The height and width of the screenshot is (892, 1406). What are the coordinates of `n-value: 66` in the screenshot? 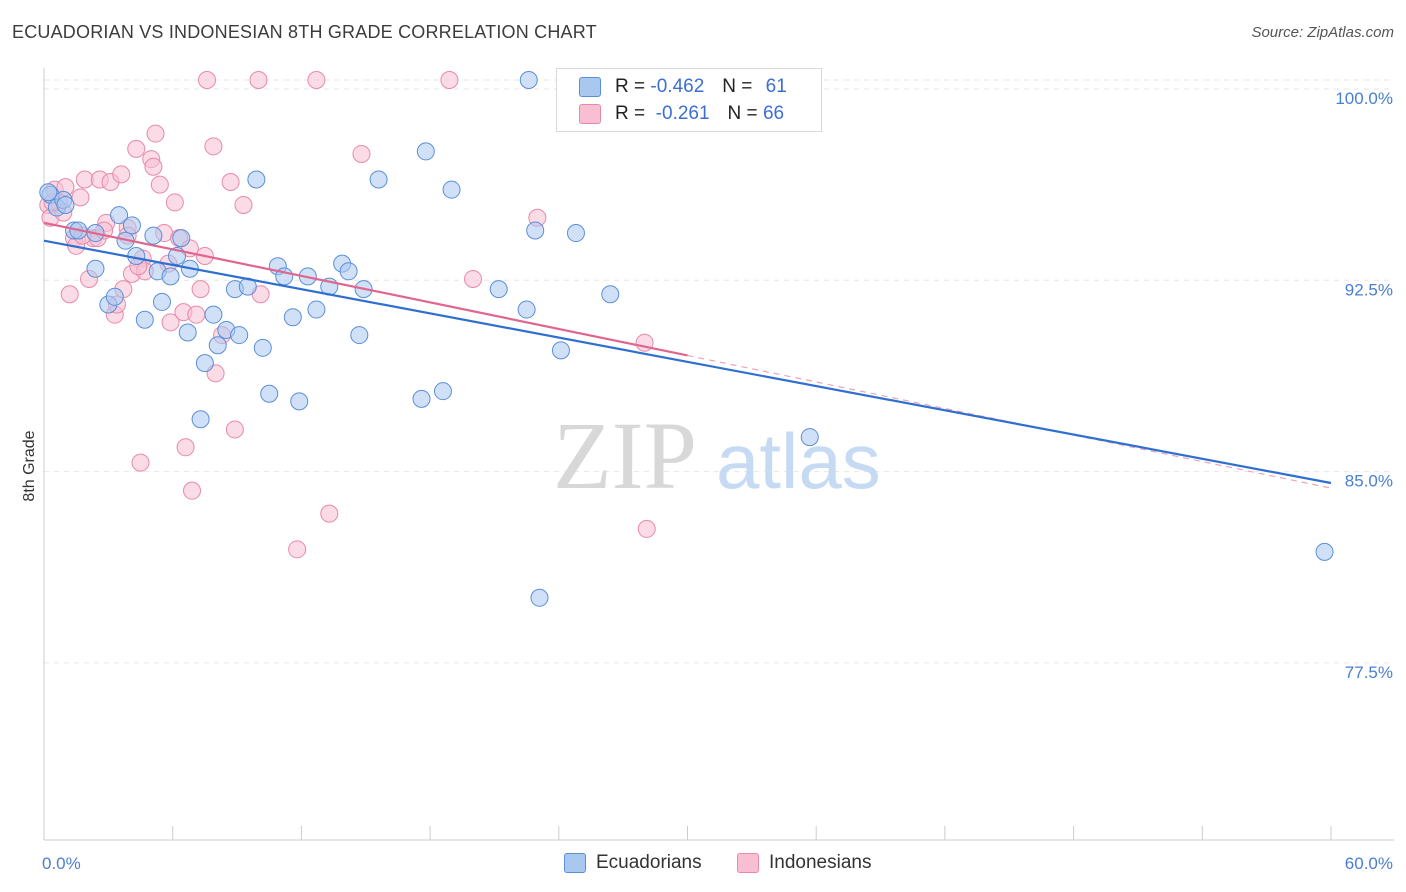 It's located at (773, 113).